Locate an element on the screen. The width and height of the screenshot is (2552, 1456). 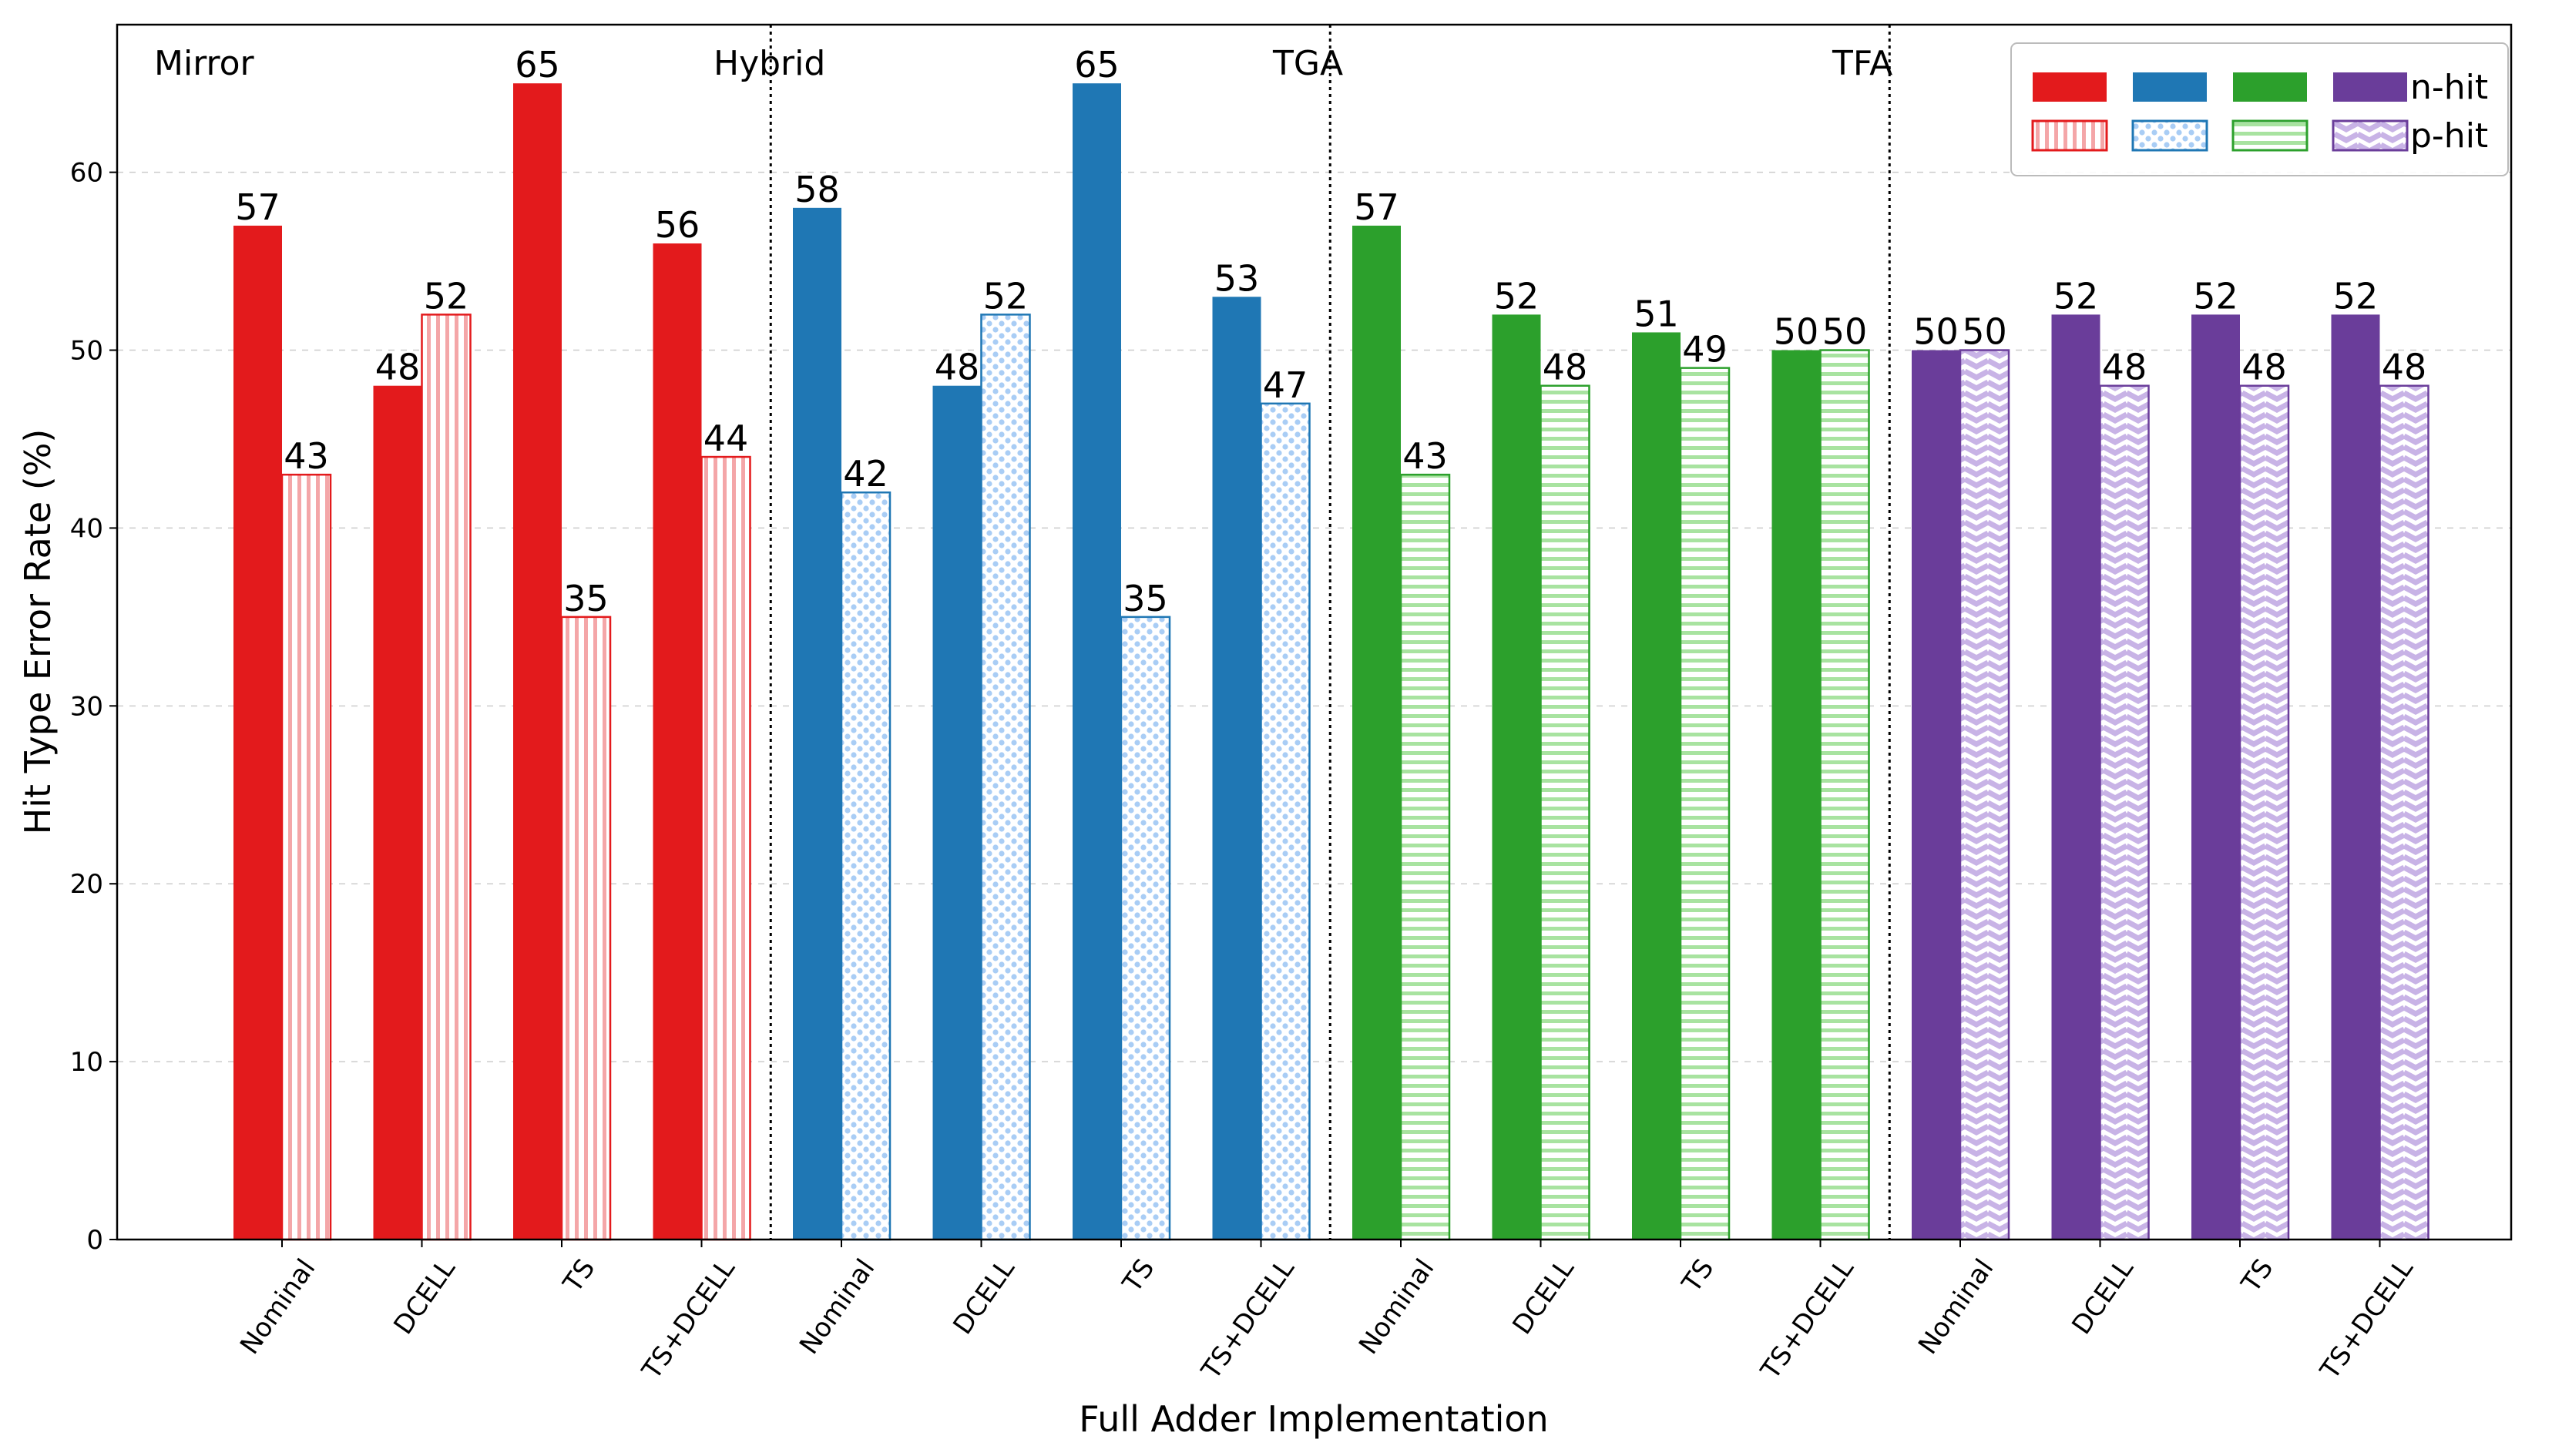
group-label: TGA is located at coordinates (1308, 63).